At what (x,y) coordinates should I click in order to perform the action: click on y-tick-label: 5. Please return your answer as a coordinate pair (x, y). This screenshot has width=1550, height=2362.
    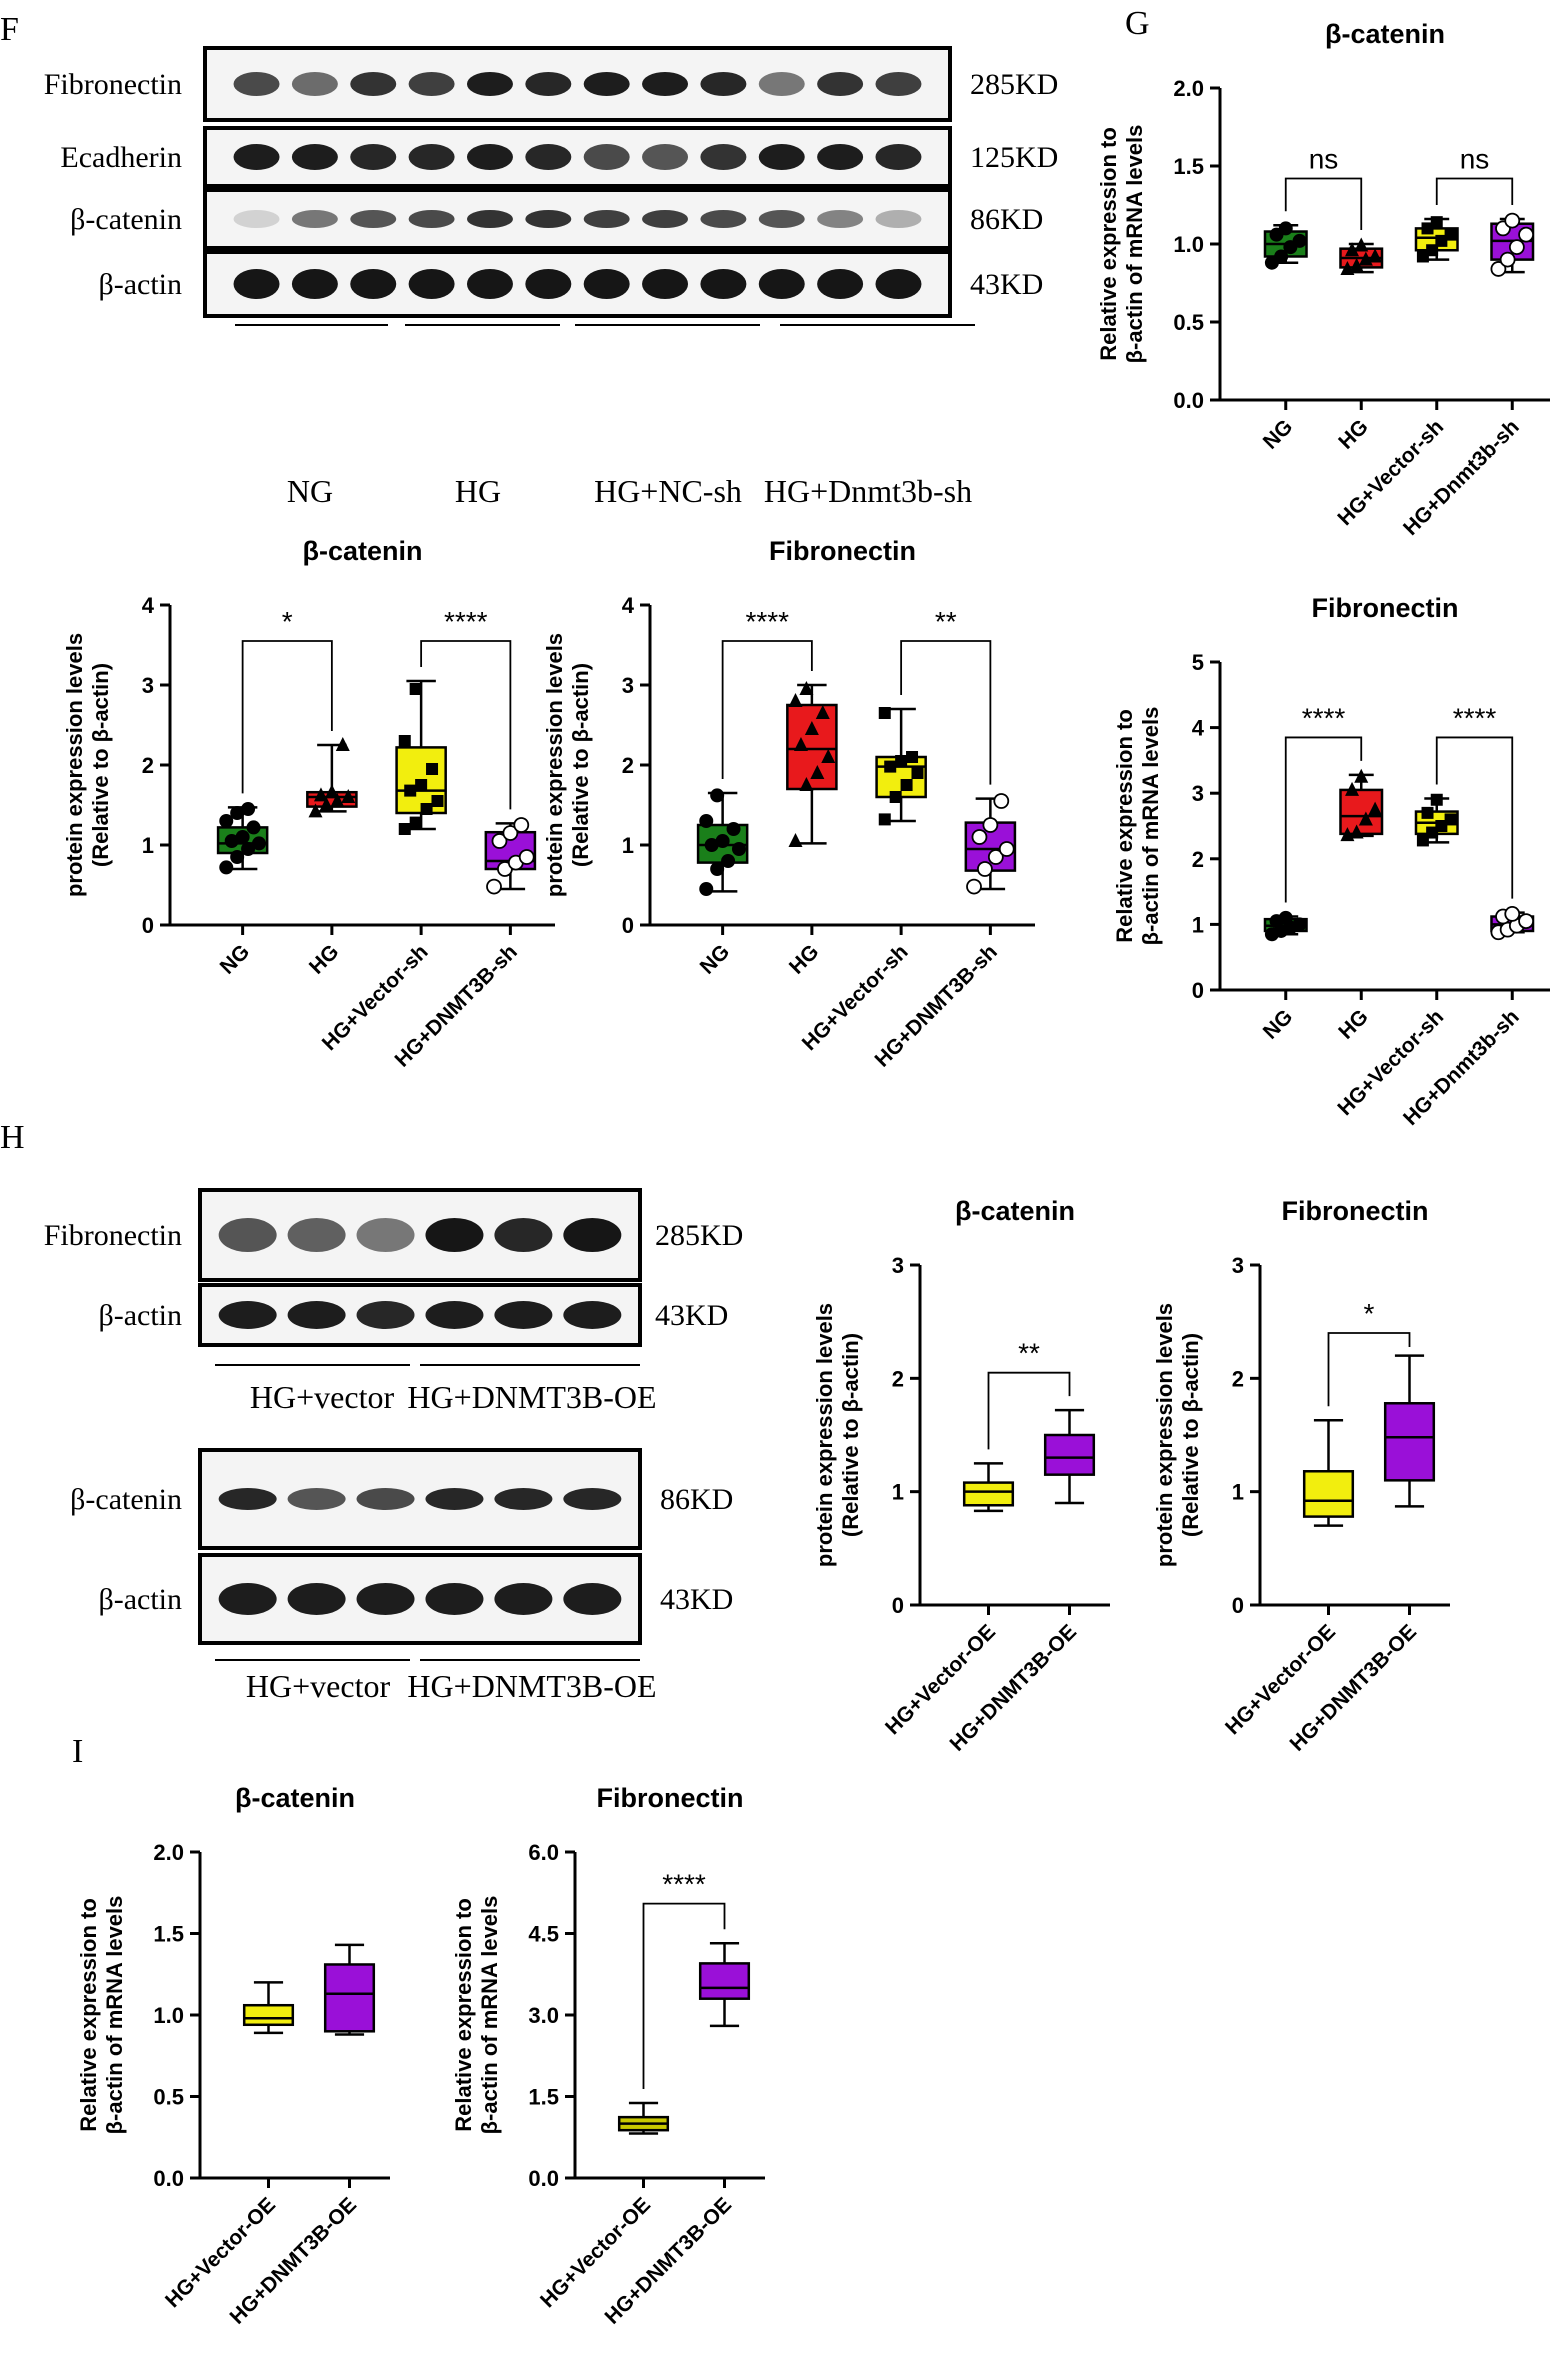
    Looking at the image, I should click on (1198, 662).